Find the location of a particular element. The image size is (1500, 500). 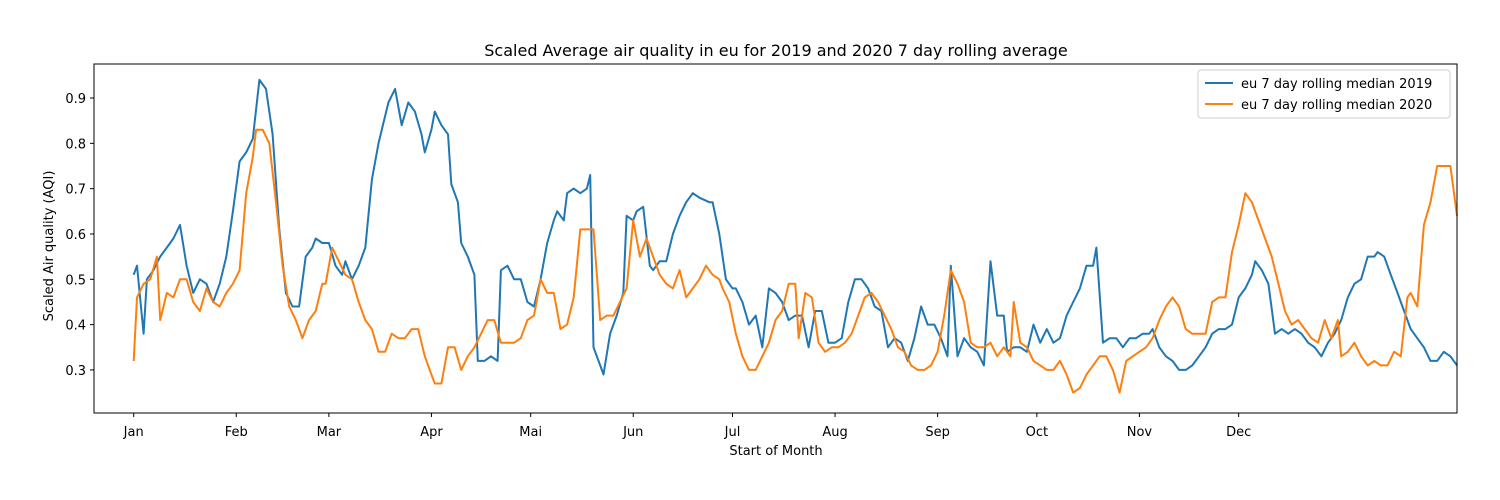

x-tick-label: Sep is located at coordinates (937, 432).